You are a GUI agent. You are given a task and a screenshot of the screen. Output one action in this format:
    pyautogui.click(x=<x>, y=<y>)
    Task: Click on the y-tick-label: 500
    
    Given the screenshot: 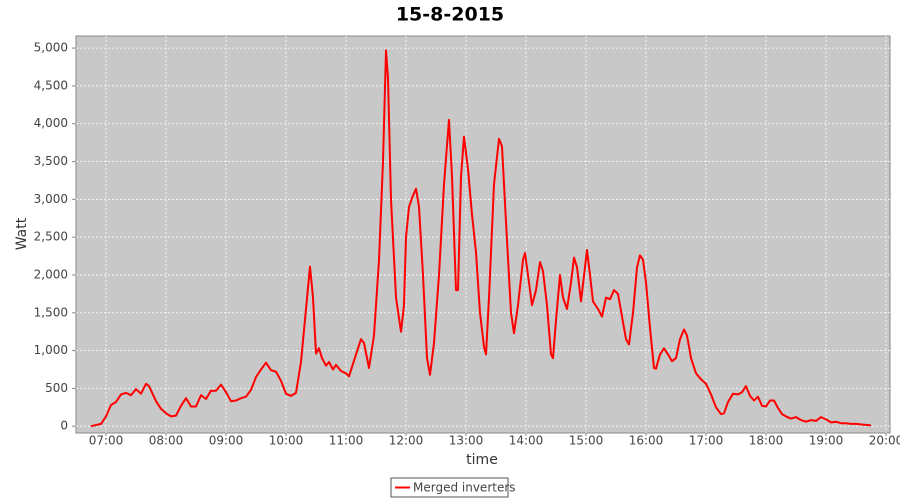 What is the action you would take?
    pyautogui.click(x=56, y=388)
    